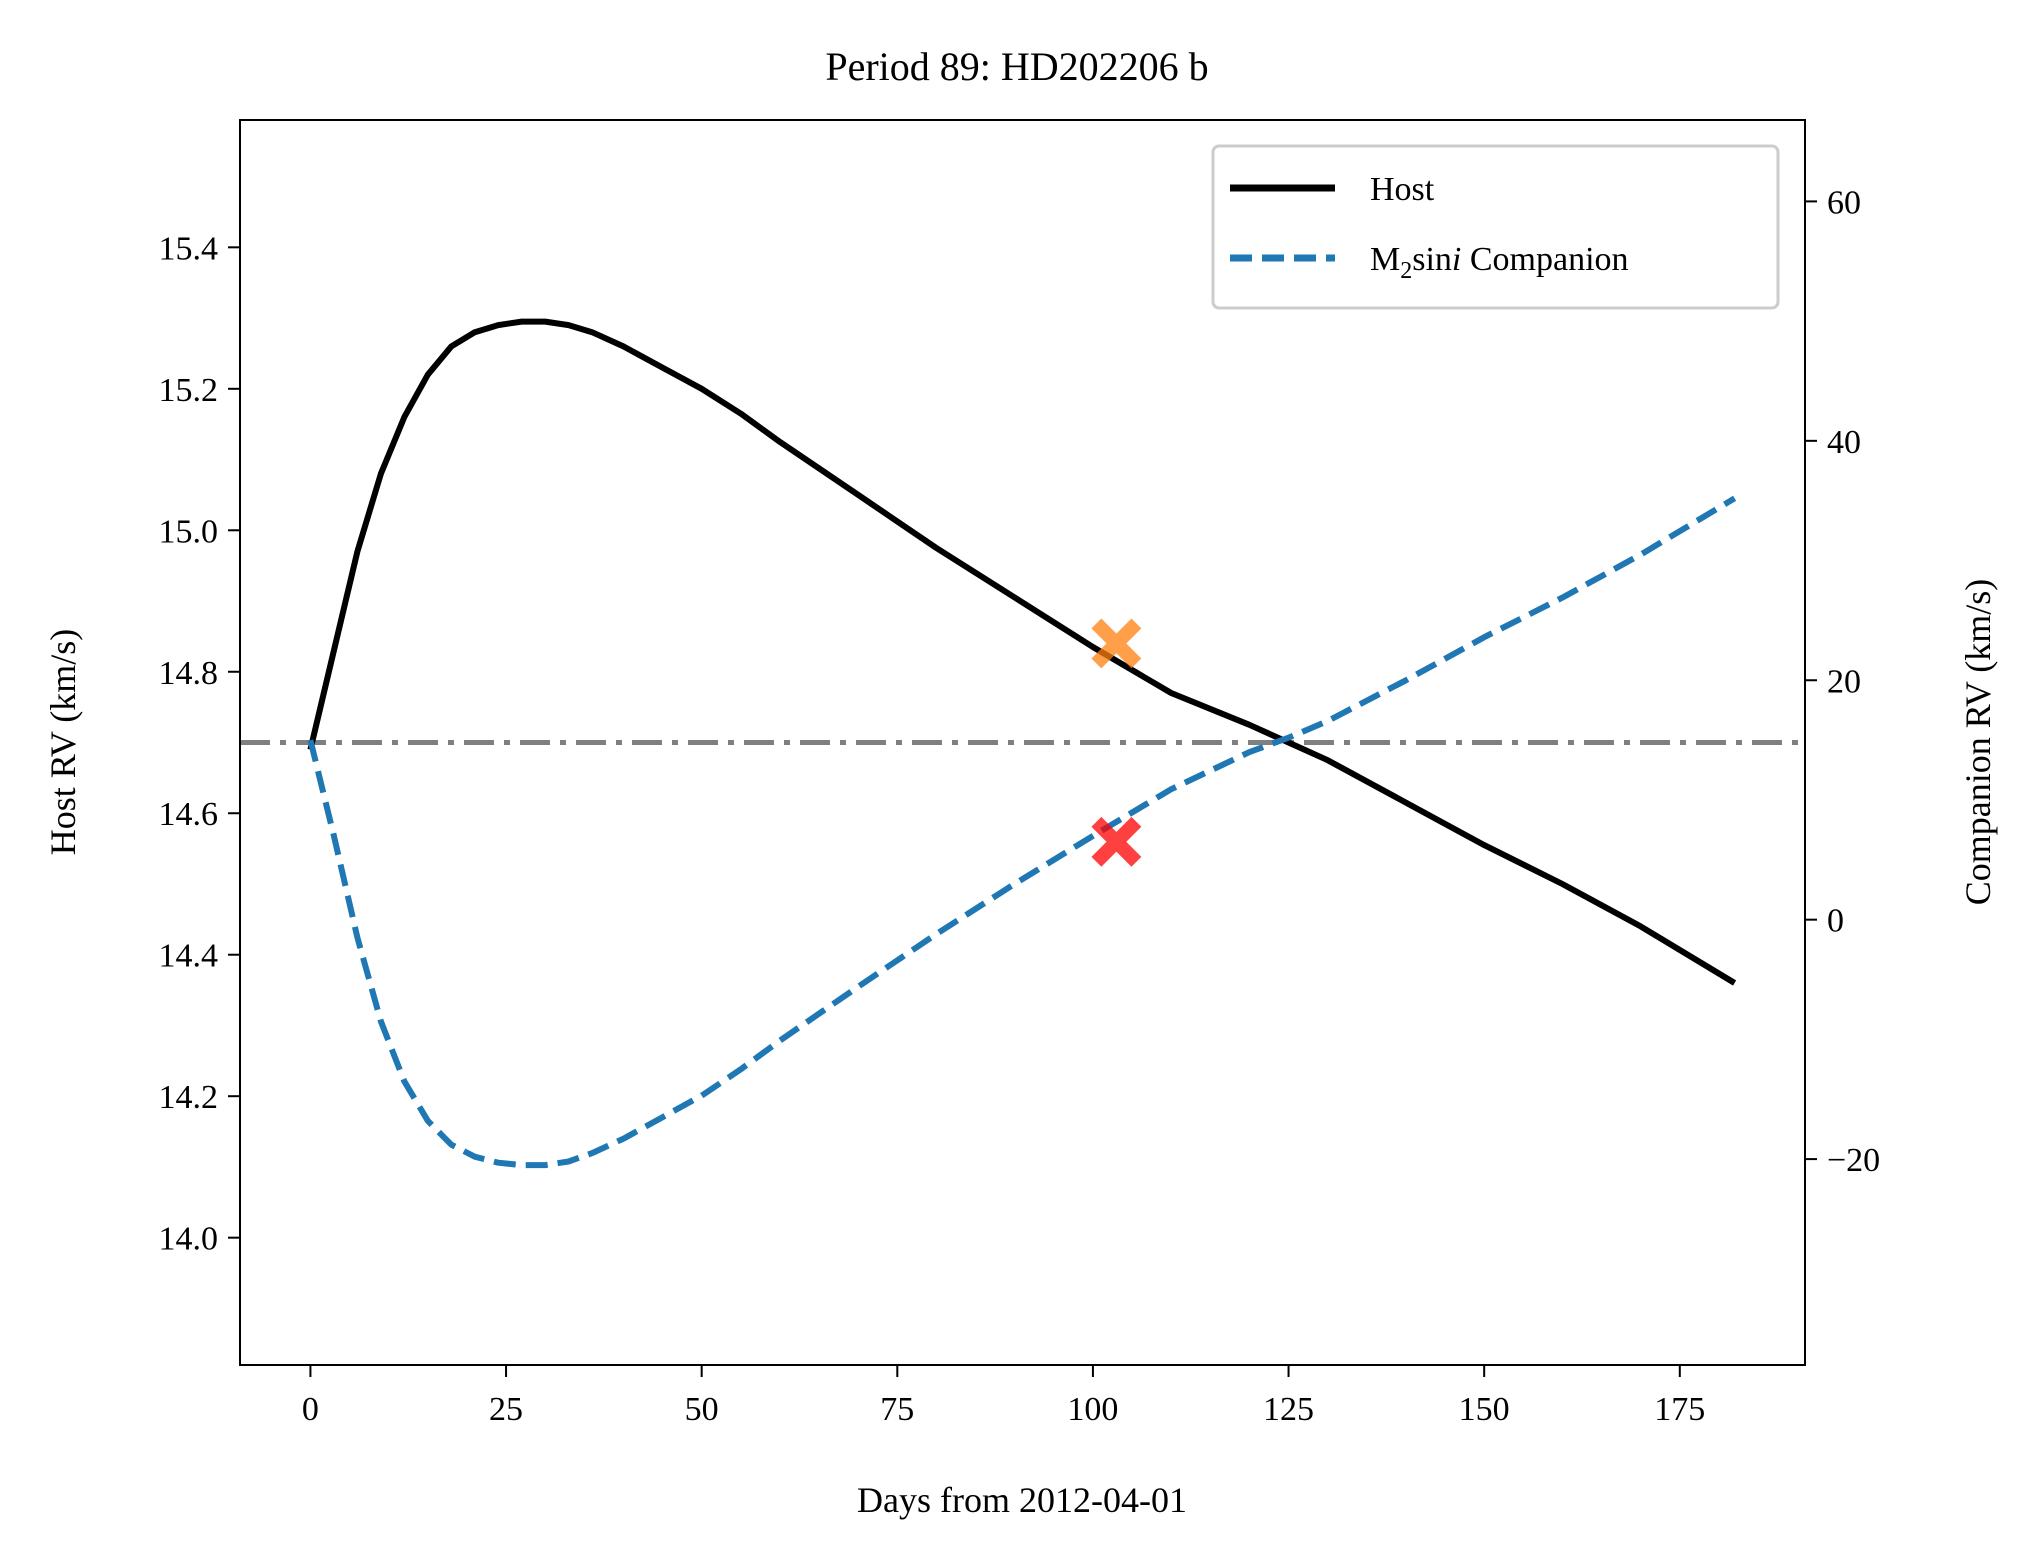  Describe the element at coordinates (1853, 1160) in the screenshot. I see `right-y-tick-label: −20` at that location.